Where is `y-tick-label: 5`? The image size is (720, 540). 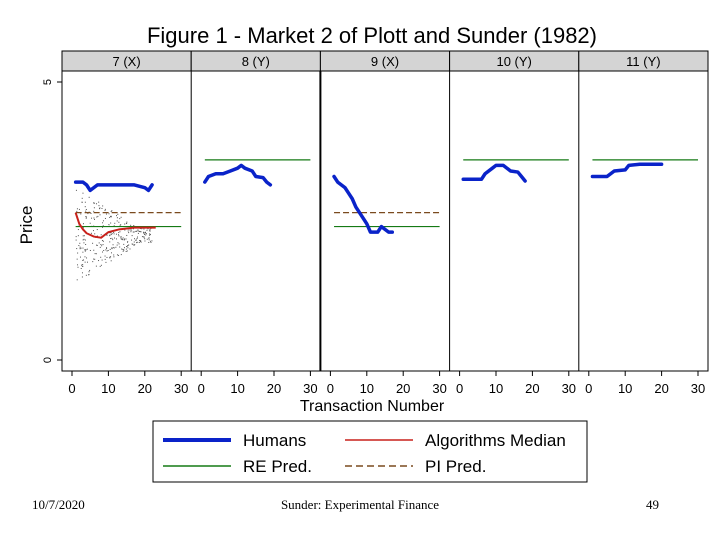
y-tick-label: 5 is located at coordinates (48, 82).